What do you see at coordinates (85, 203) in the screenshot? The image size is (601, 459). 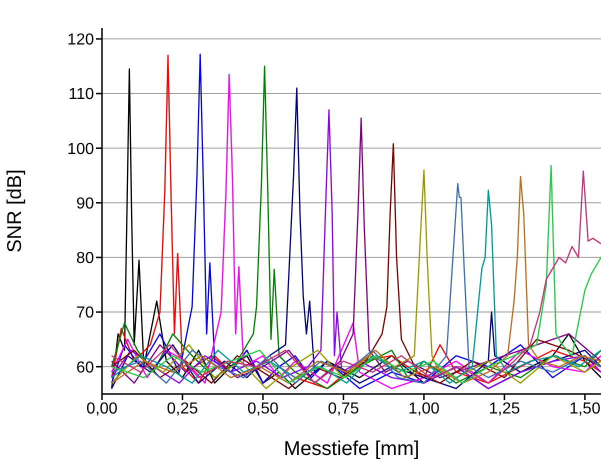 I see `y-tick-label: 90` at bounding box center [85, 203].